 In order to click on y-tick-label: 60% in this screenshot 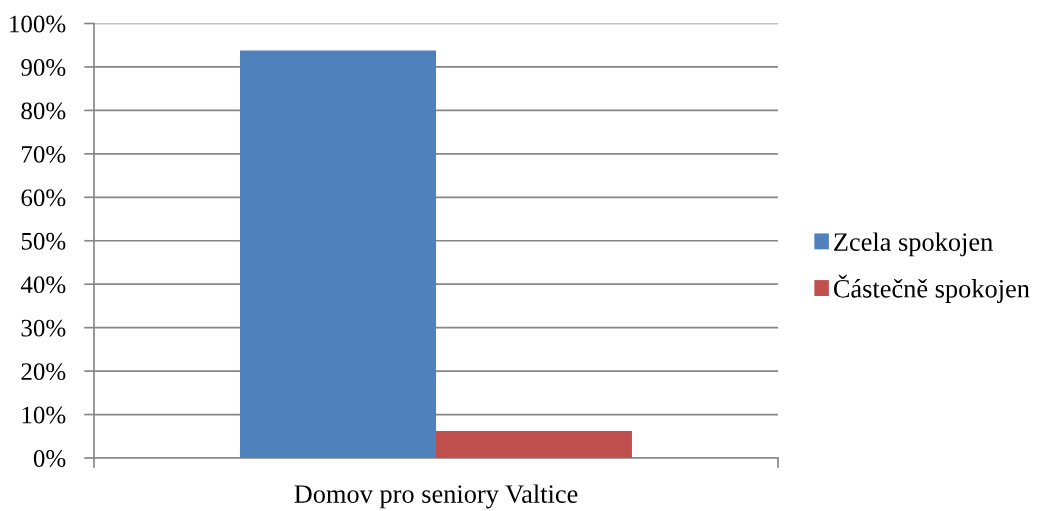, I will do `click(43, 198)`.